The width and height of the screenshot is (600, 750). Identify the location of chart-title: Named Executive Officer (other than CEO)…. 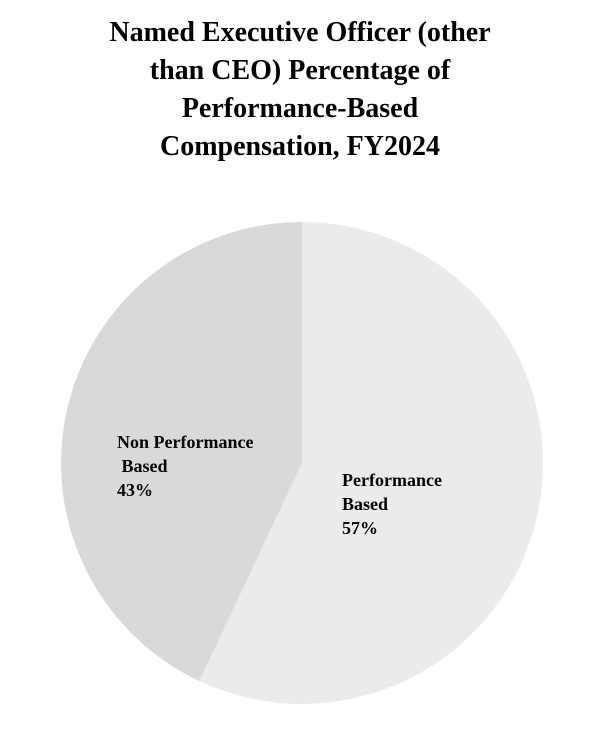
(300, 89).